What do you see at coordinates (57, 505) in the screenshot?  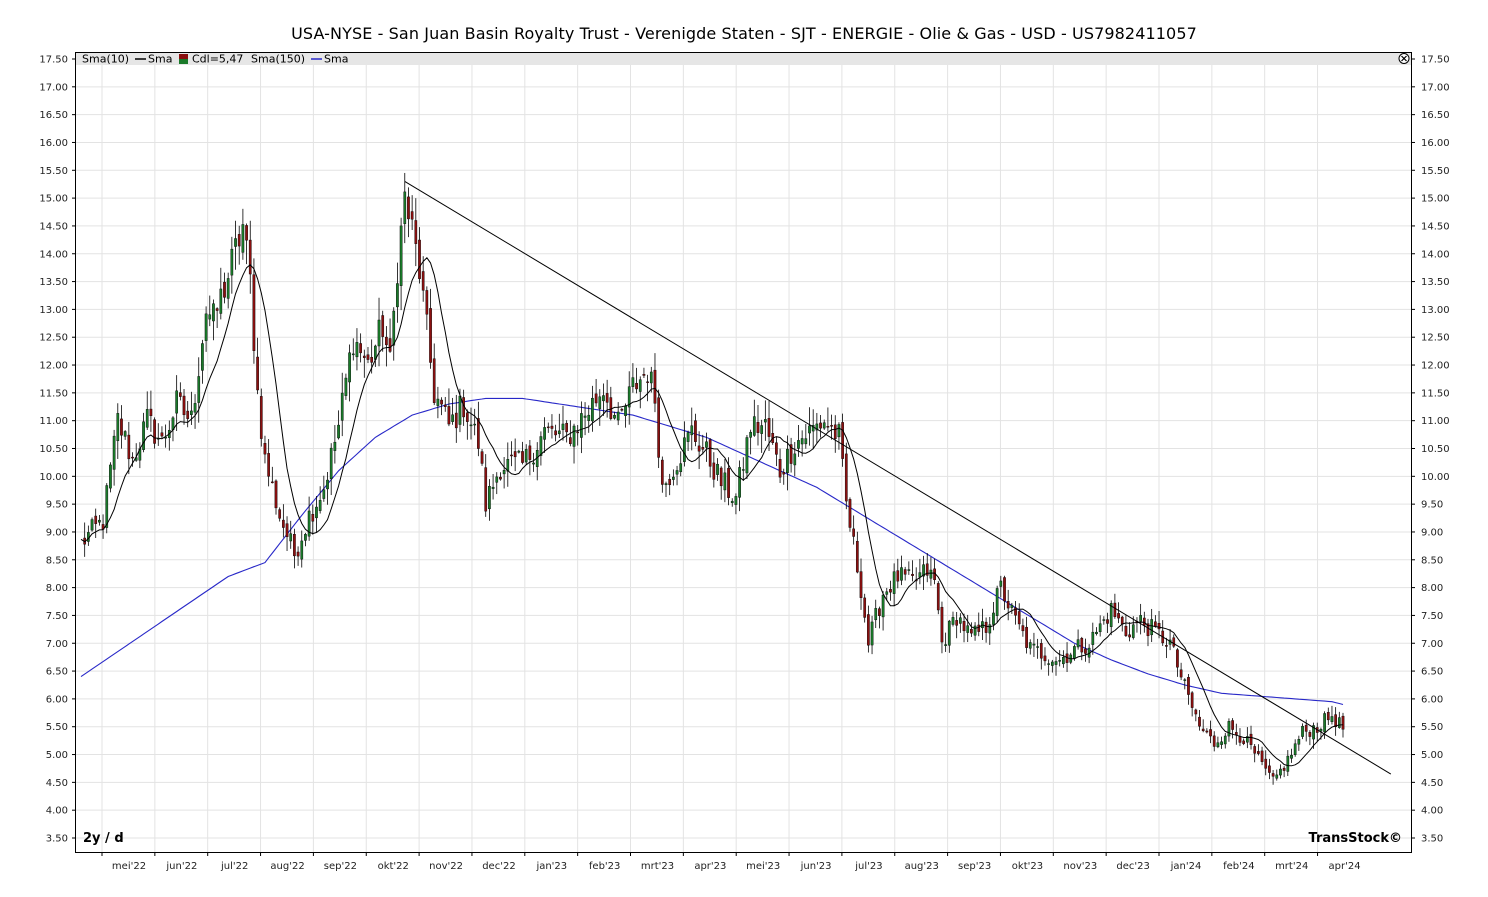 I see `y-tick-label-left: 9.50` at bounding box center [57, 505].